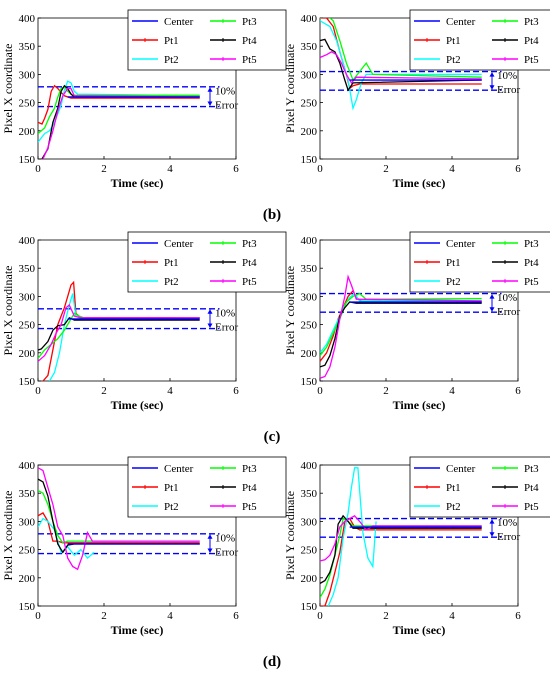 This screenshot has height=673, width=550. I want to click on panel-label-d: (d), so click(272, 662).